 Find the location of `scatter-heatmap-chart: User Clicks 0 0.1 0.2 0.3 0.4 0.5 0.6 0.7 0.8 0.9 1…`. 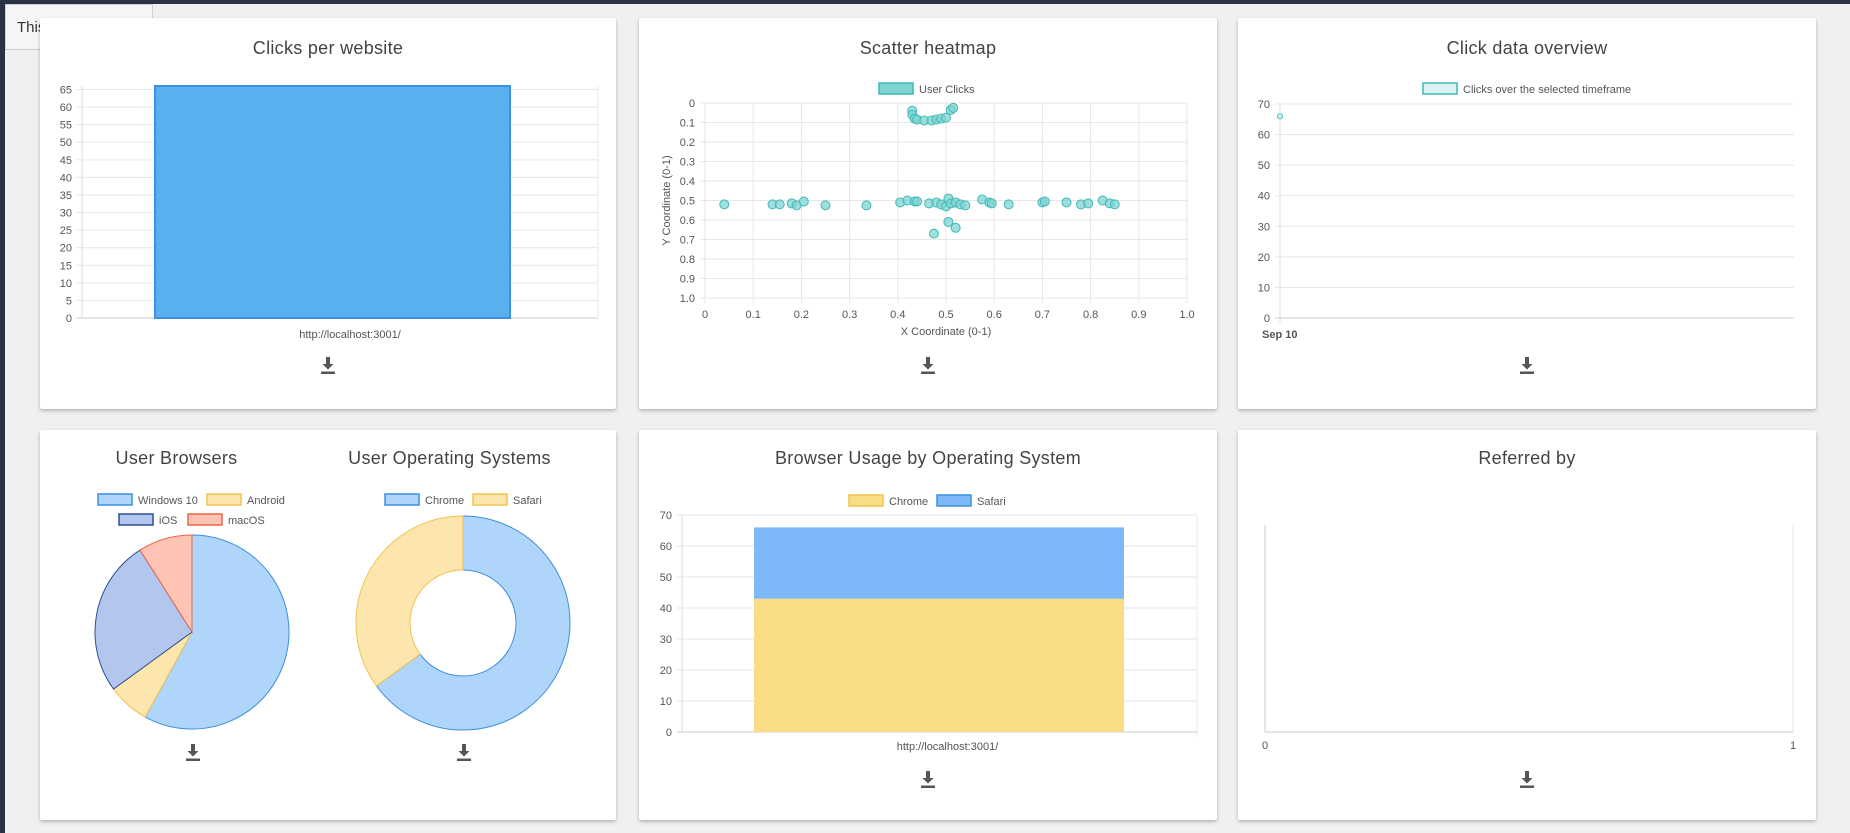

scatter-heatmap-chart: User Clicks 0 0.1 0.2 0.3 0.4 0.5 0.6 0.7 0.8 0.9 1… is located at coordinates (928, 210).